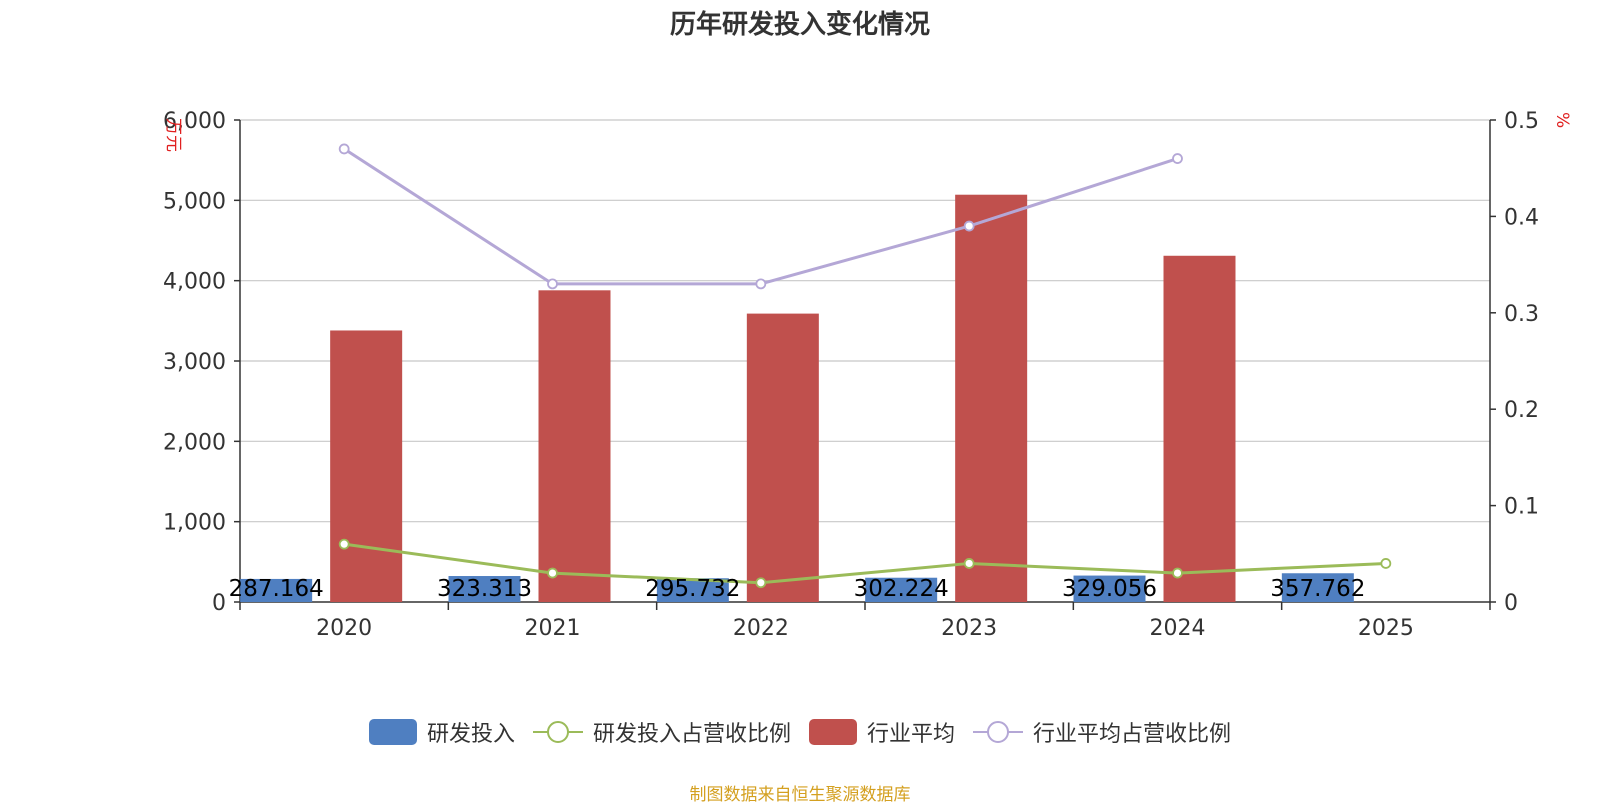 Image resolution: width=1600 pixels, height=805 pixels. I want to click on bar-industry-2022, so click(782, 457).